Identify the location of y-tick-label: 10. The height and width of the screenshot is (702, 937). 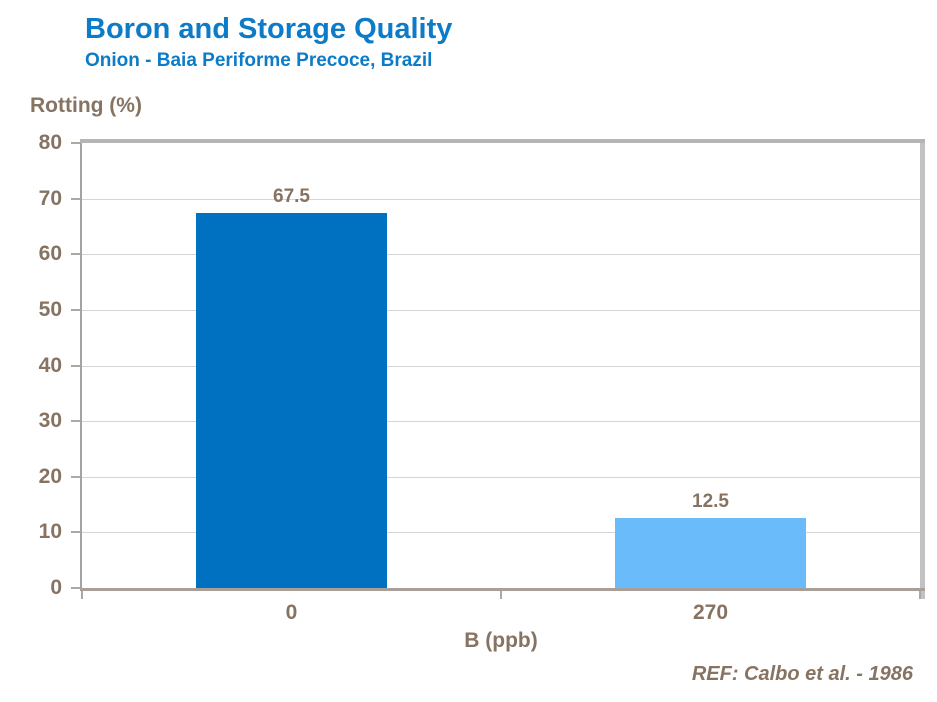
(50, 532).